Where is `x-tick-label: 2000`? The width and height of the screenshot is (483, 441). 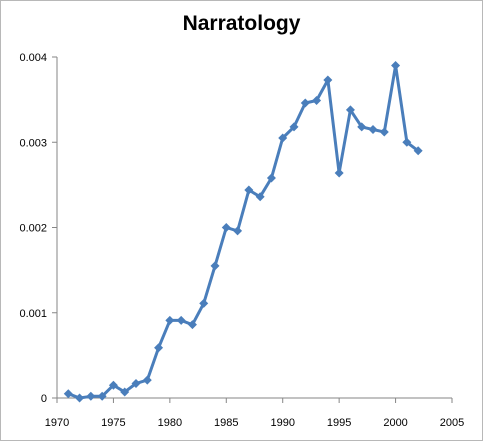
x-tick-label: 2000 is located at coordinates (395, 423).